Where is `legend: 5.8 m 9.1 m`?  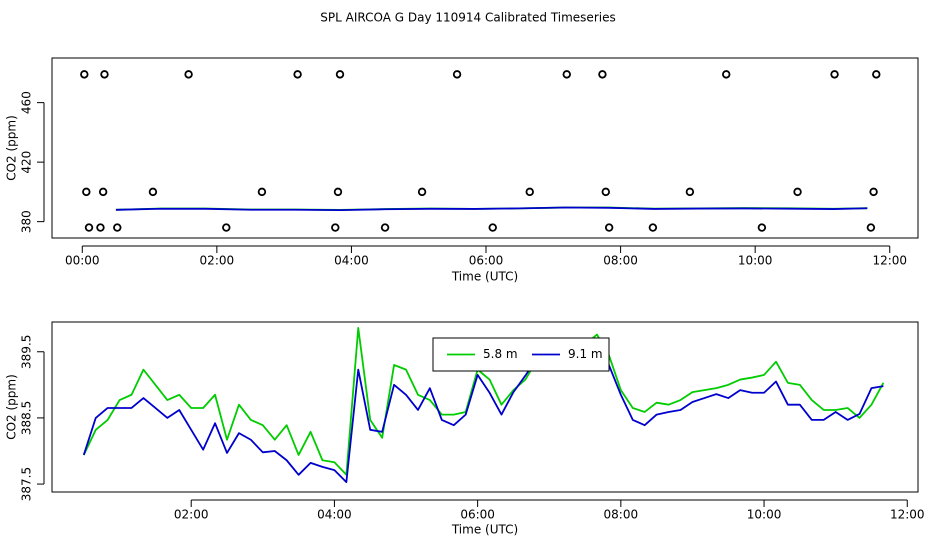
legend: 5.8 m 9.1 m is located at coordinates (521, 354).